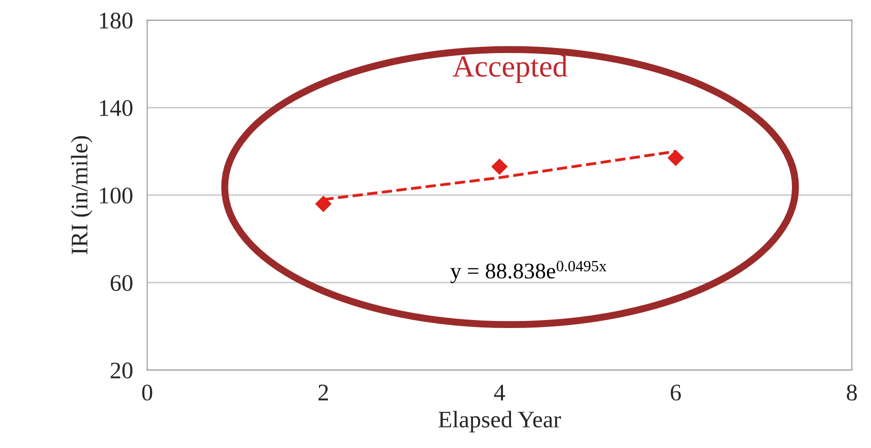  Describe the element at coordinates (499, 421) in the screenshot. I see `x-axis-title: Elapsed Year` at that location.